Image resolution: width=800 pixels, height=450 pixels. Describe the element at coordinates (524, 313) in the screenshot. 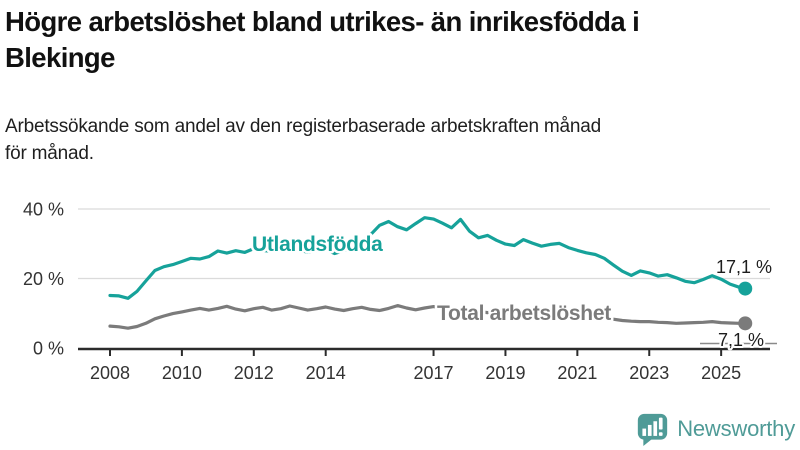

I see `series-label-total-arbetsloshet: Total arbetslöshet` at that location.